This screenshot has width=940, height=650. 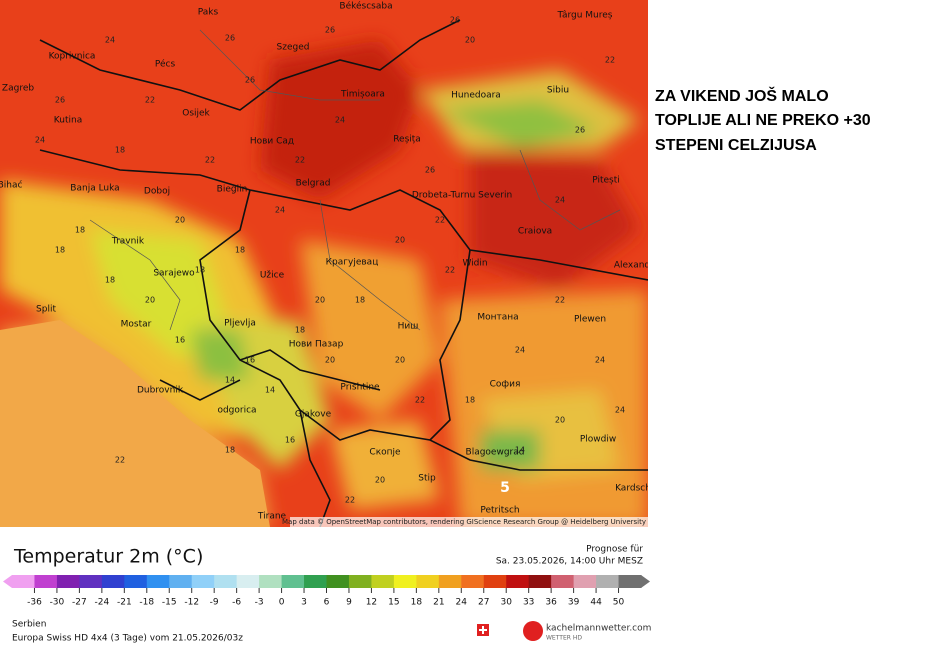 I want to click on city-label: Szeged, so click(x=293, y=48).